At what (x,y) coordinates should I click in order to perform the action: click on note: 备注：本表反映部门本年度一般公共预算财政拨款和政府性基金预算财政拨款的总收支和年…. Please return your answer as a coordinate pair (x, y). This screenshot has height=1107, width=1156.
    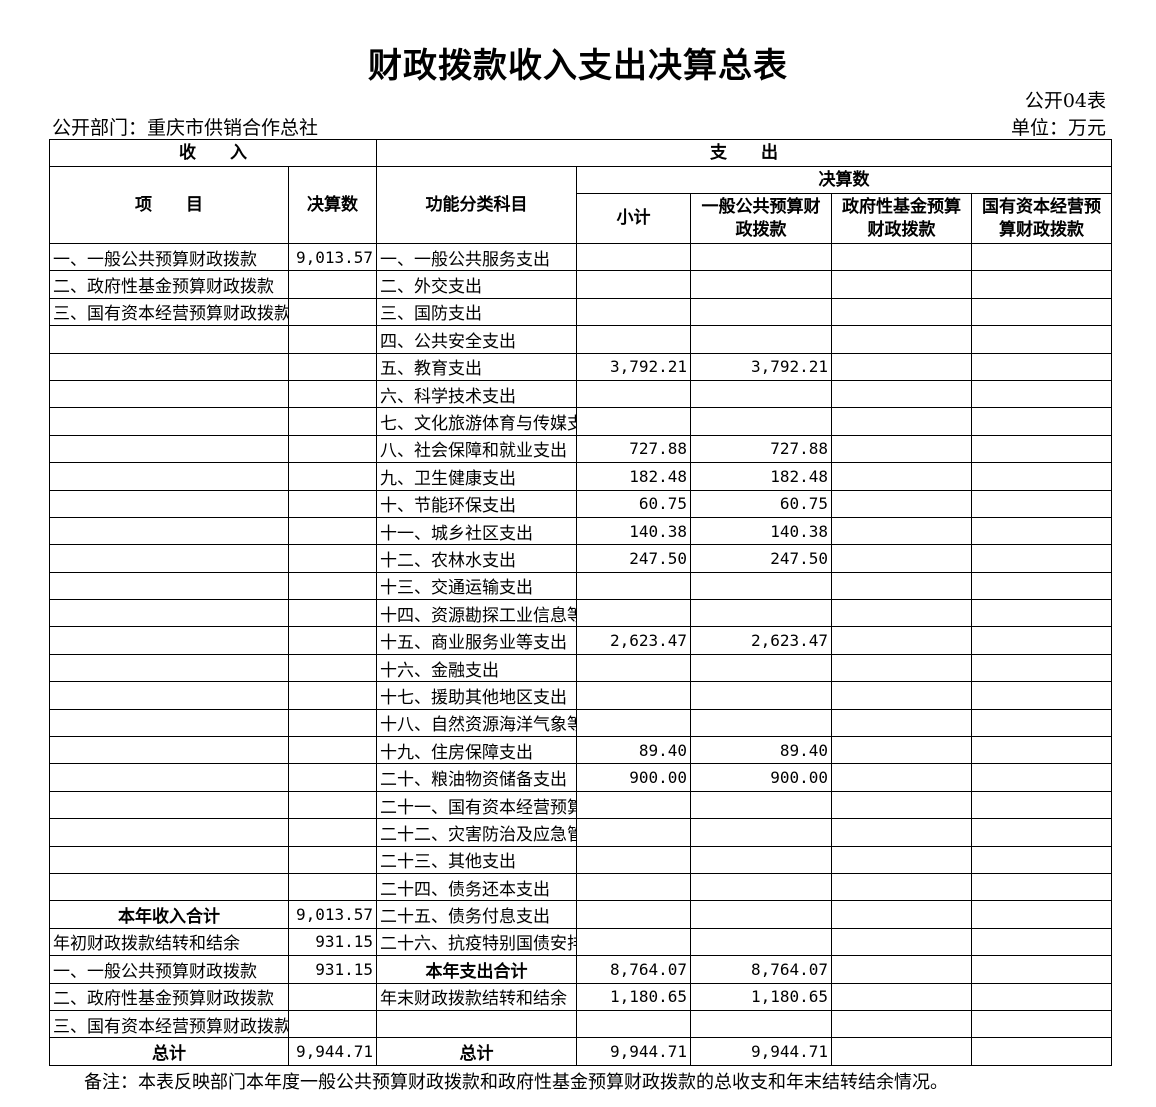
    Looking at the image, I should click on (516, 1082).